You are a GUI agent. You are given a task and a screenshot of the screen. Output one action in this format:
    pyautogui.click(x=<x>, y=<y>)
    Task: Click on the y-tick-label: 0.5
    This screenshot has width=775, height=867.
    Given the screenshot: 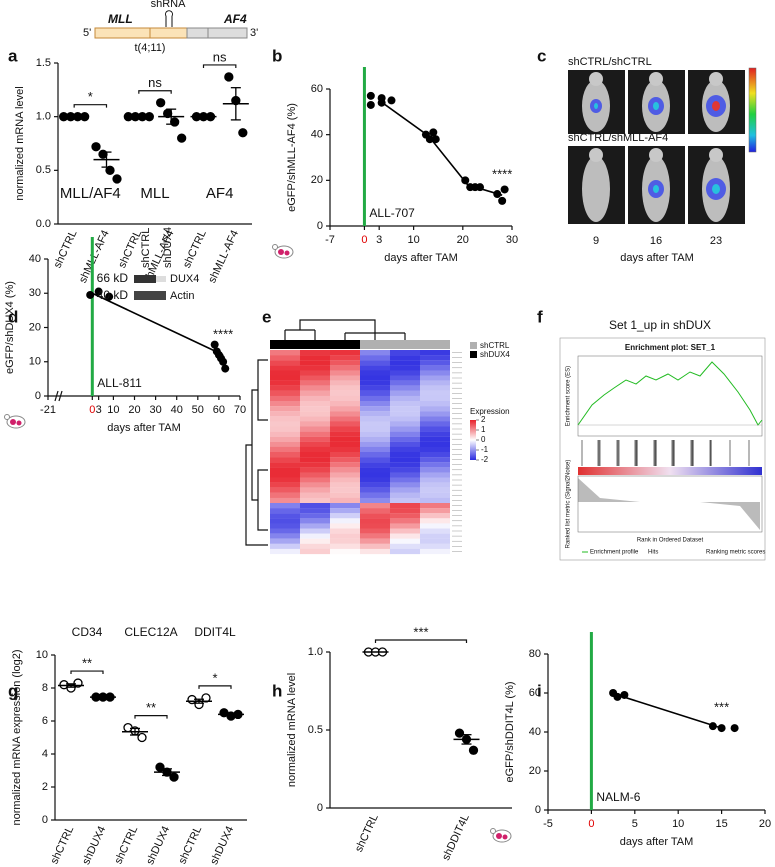 What is the action you would take?
    pyautogui.click(x=315, y=730)
    